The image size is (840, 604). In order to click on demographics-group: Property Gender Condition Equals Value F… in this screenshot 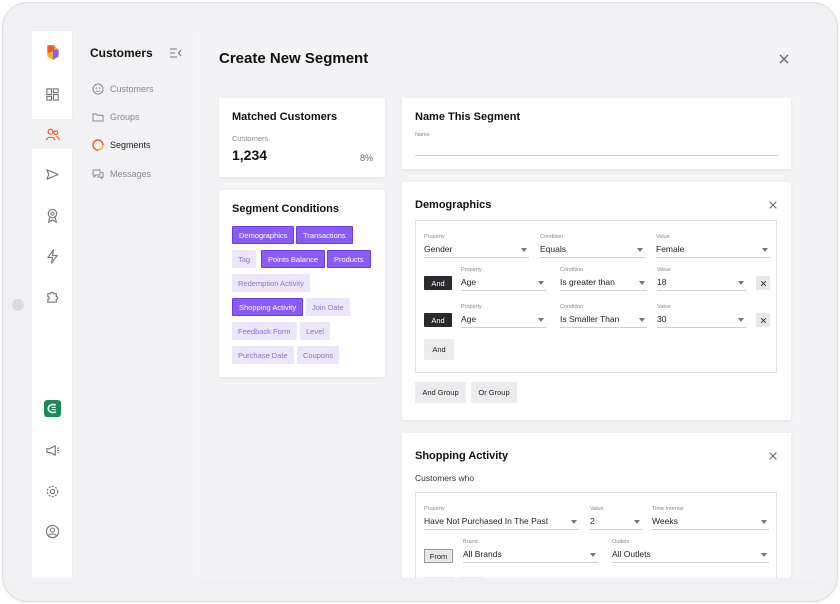, I will do `click(596, 296)`.